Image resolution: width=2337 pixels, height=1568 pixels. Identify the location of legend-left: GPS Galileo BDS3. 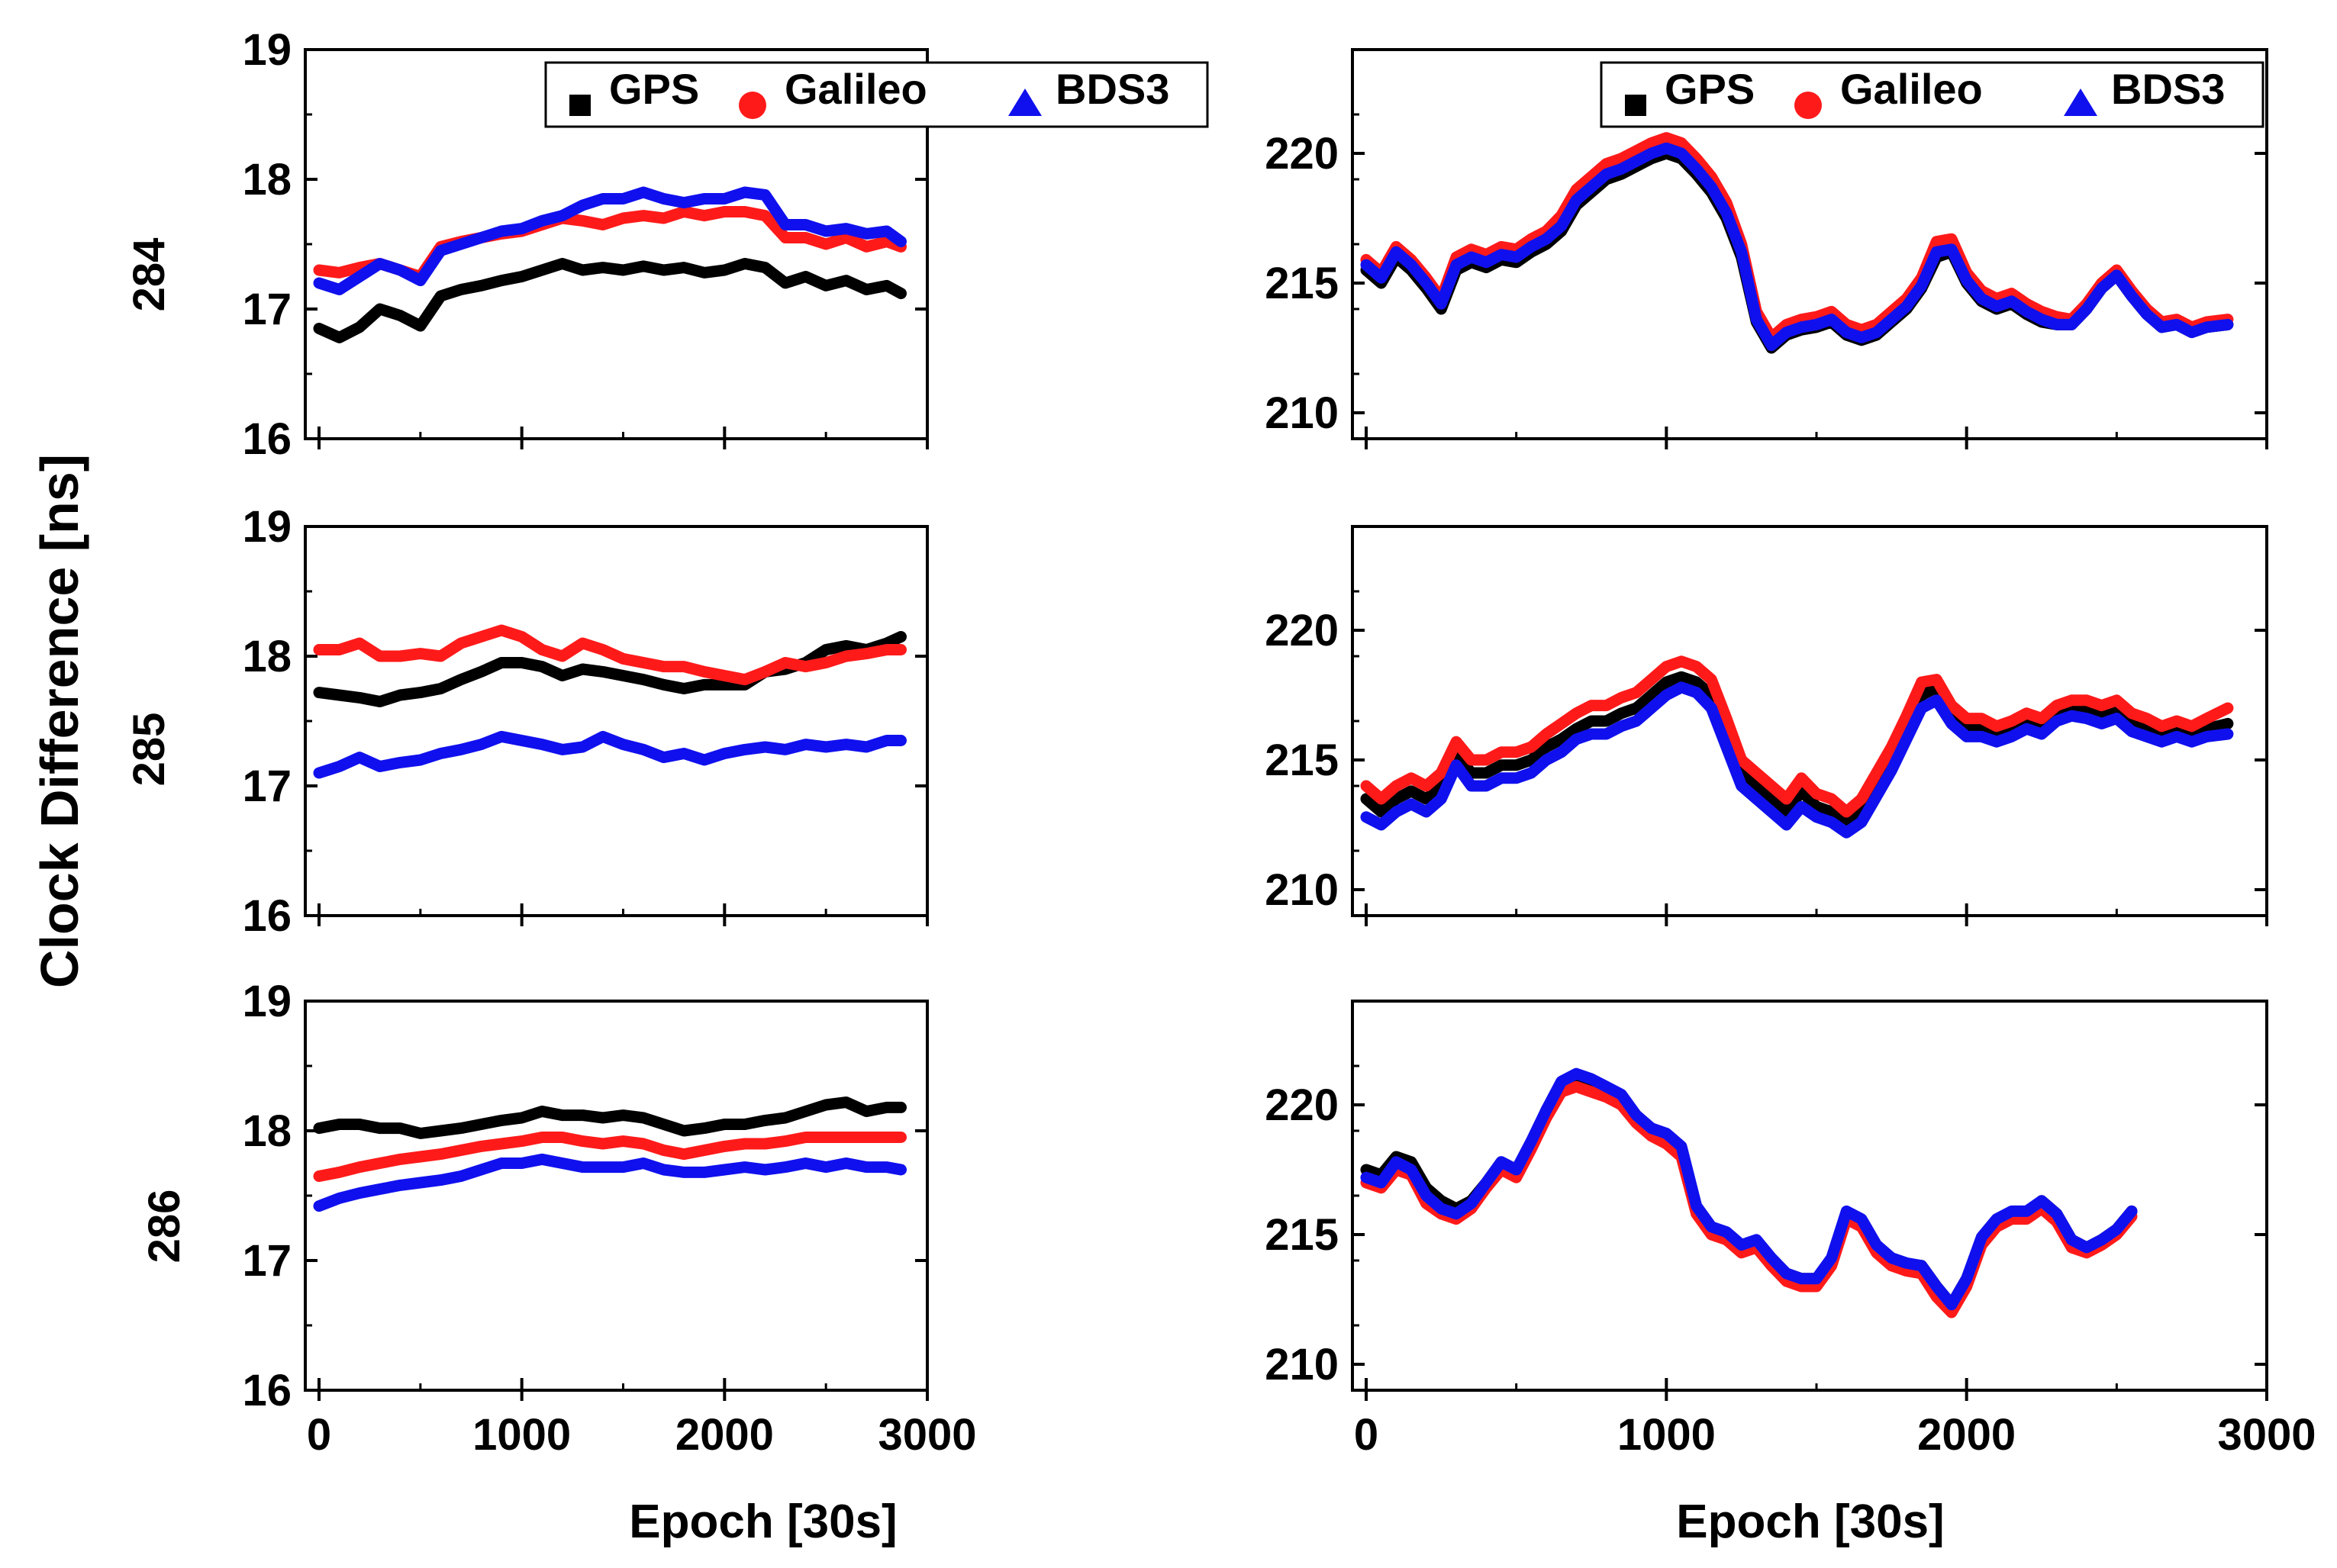
(877, 94).